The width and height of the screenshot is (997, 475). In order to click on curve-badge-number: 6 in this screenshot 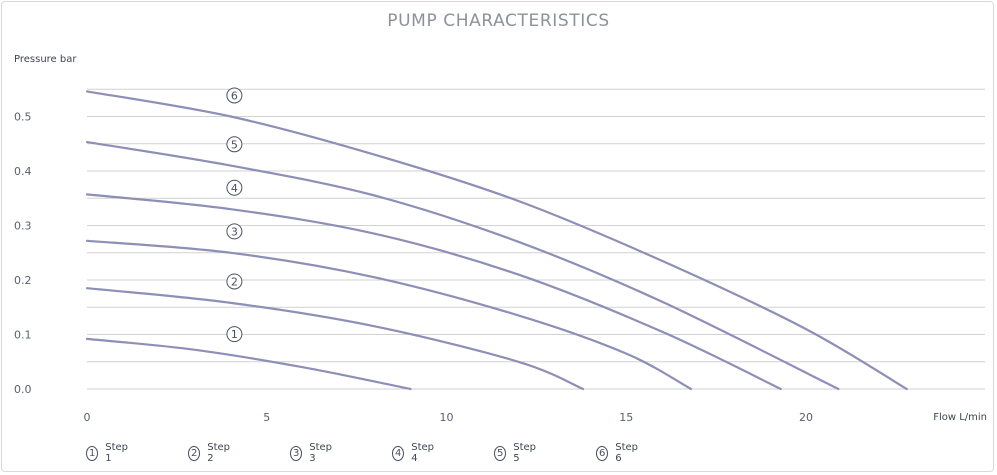, I will do `click(234, 95)`.